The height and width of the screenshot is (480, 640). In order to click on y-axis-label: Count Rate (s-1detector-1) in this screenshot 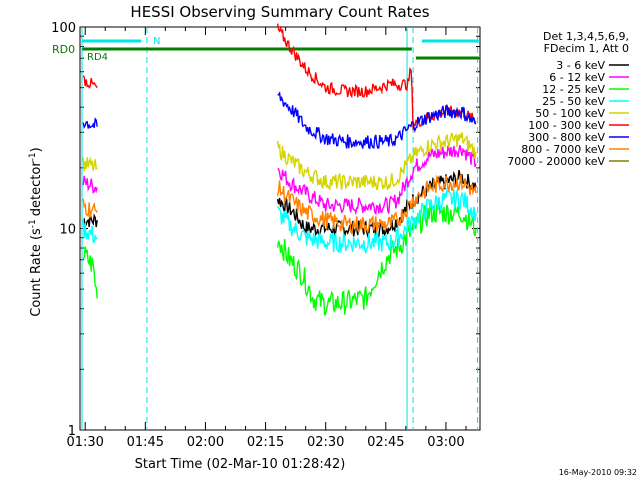, I will do `click(36, 231)`.